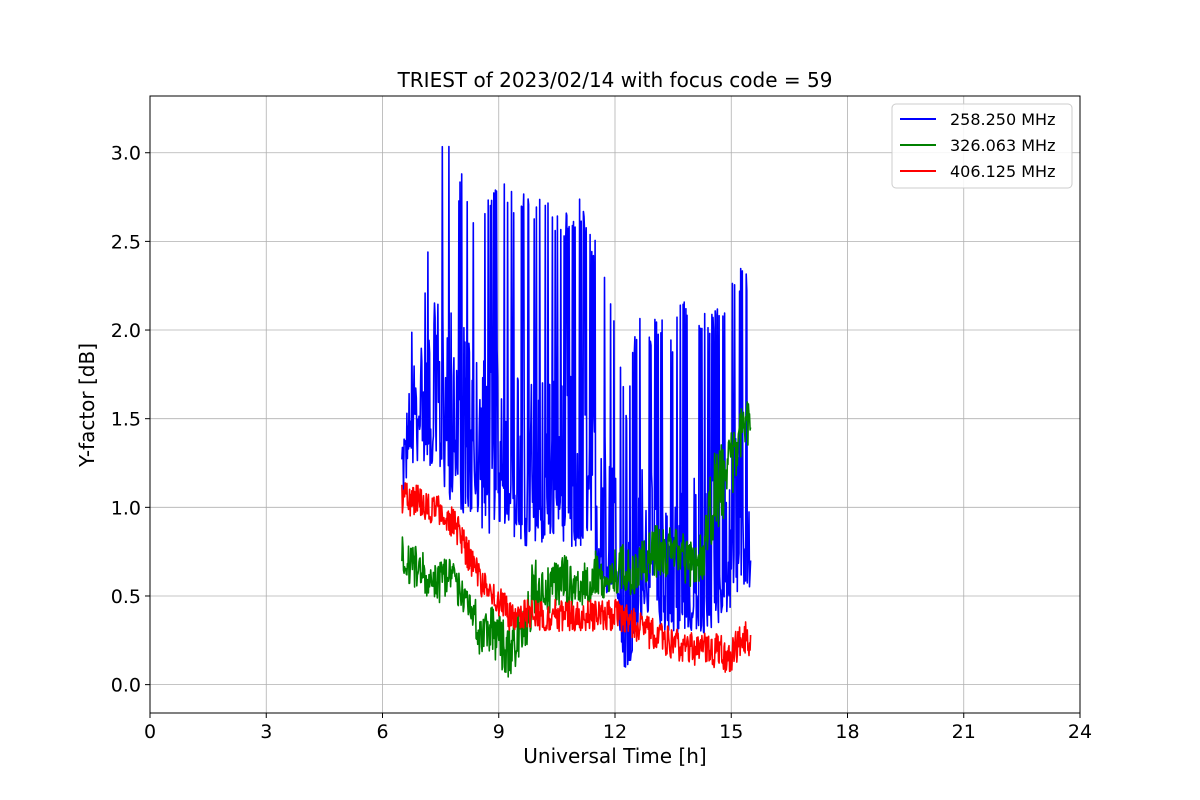  What do you see at coordinates (126, 154) in the screenshot?
I see `y-tick-label: 3.0` at bounding box center [126, 154].